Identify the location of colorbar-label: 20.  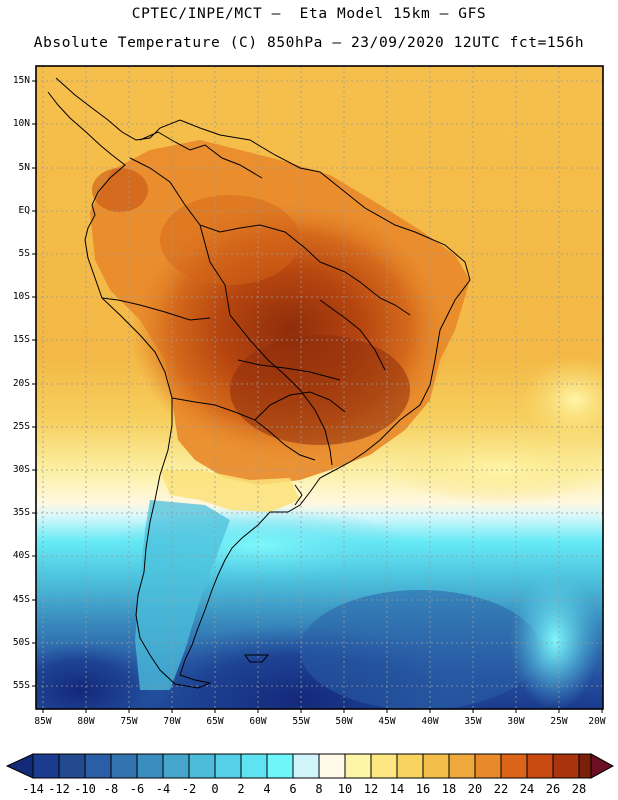
(475, 789).